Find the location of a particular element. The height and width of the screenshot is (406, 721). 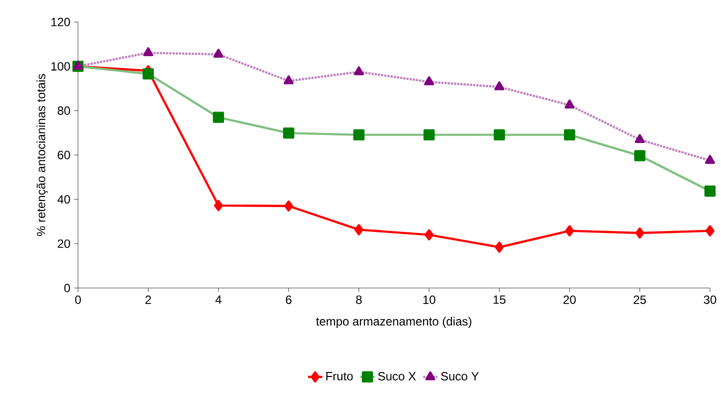

y-tick-label: 20 is located at coordinates (64, 243).